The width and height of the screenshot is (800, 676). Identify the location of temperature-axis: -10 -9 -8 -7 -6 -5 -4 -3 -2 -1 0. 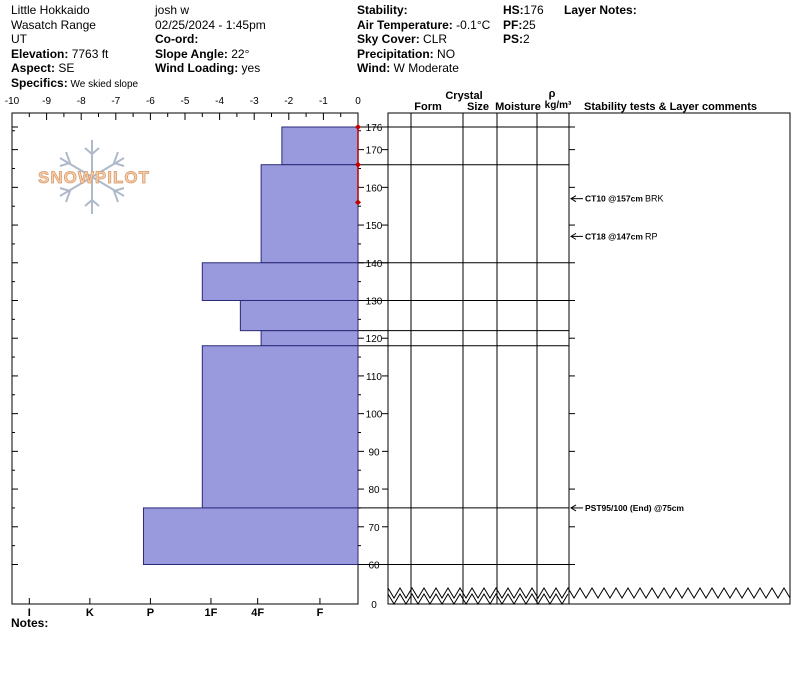
(183, 108).